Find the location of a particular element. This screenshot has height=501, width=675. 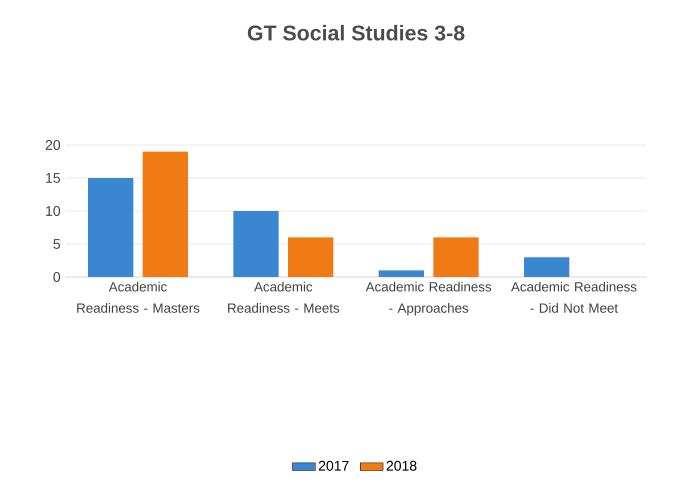

legend-label: 2017 is located at coordinates (333, 465).